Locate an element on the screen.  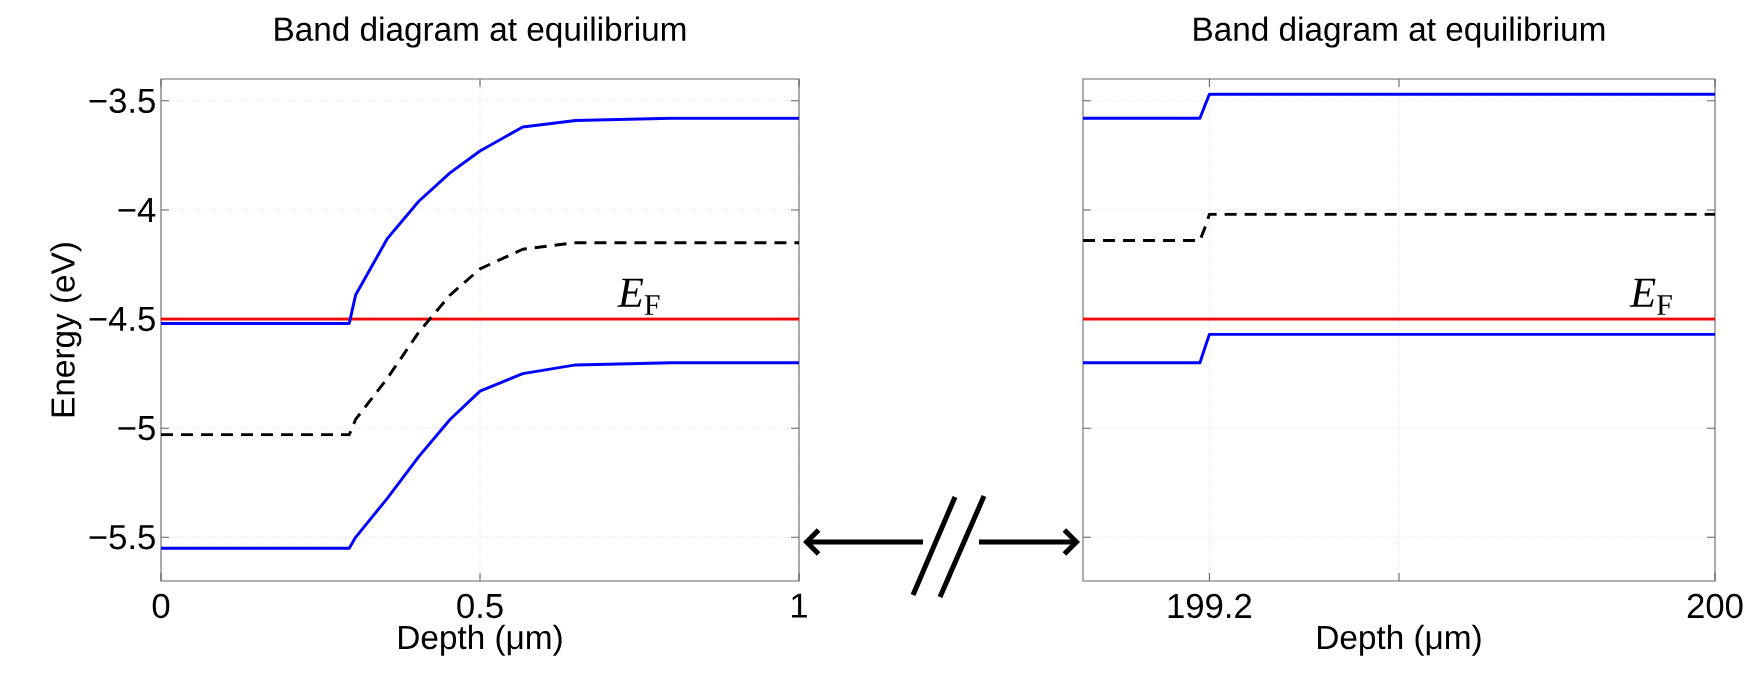
y-tick-label: −5 is located at coordinates (136, 428).